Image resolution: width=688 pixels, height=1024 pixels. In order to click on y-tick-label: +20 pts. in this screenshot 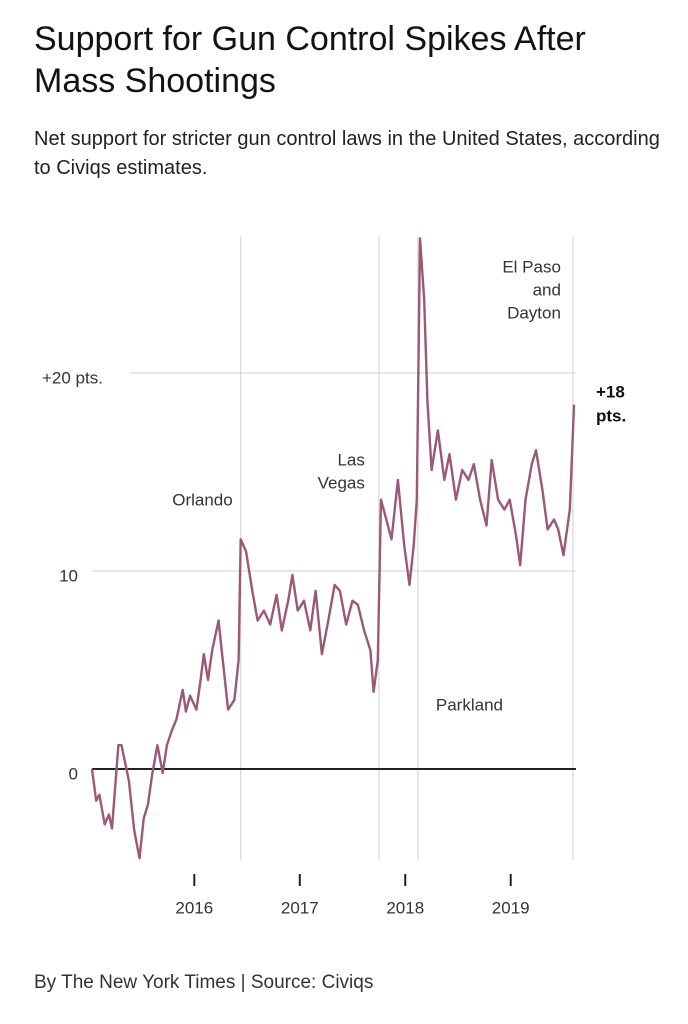, I will do `click(72, 377)`.